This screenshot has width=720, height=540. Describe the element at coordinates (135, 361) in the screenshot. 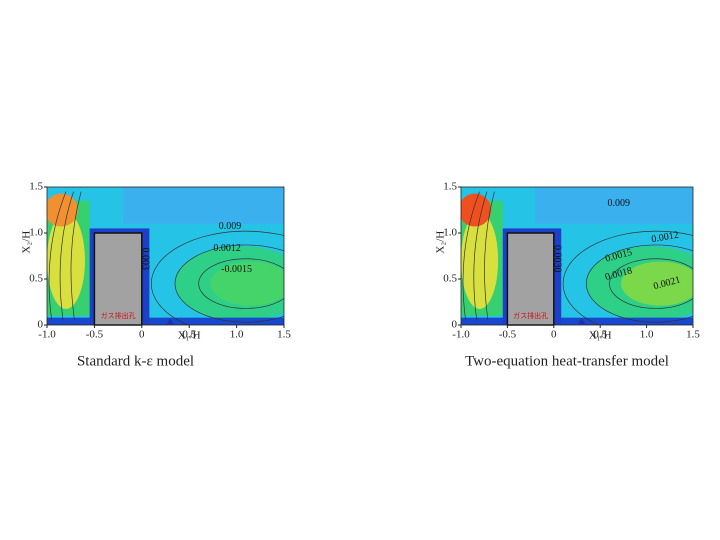

I see `caption: Standard k-ε model` at that location.